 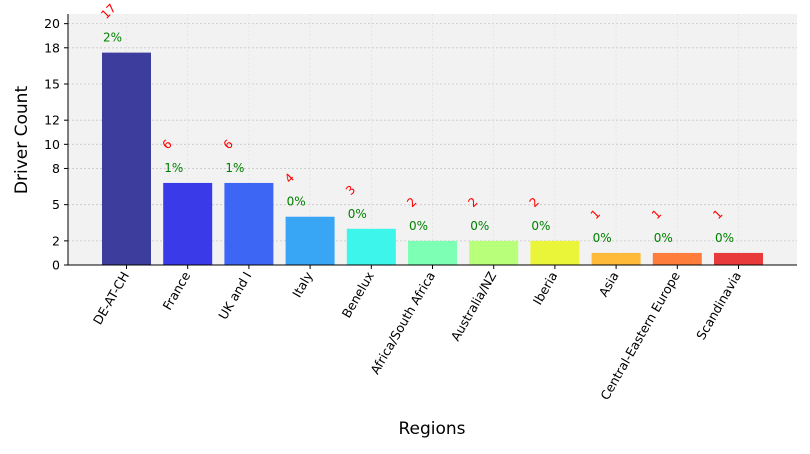 I want to click on y-tick-label: 2, so click(x=56, y=240).